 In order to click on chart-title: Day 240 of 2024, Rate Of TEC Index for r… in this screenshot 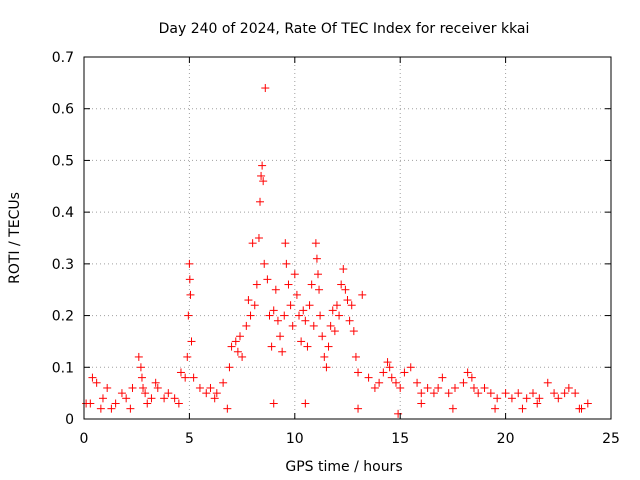, I will do `click(344, 29)`.